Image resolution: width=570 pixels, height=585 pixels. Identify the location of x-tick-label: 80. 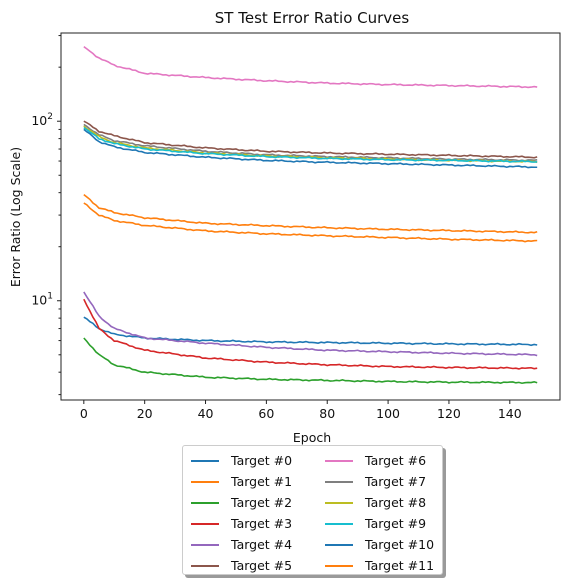
(327, 413).